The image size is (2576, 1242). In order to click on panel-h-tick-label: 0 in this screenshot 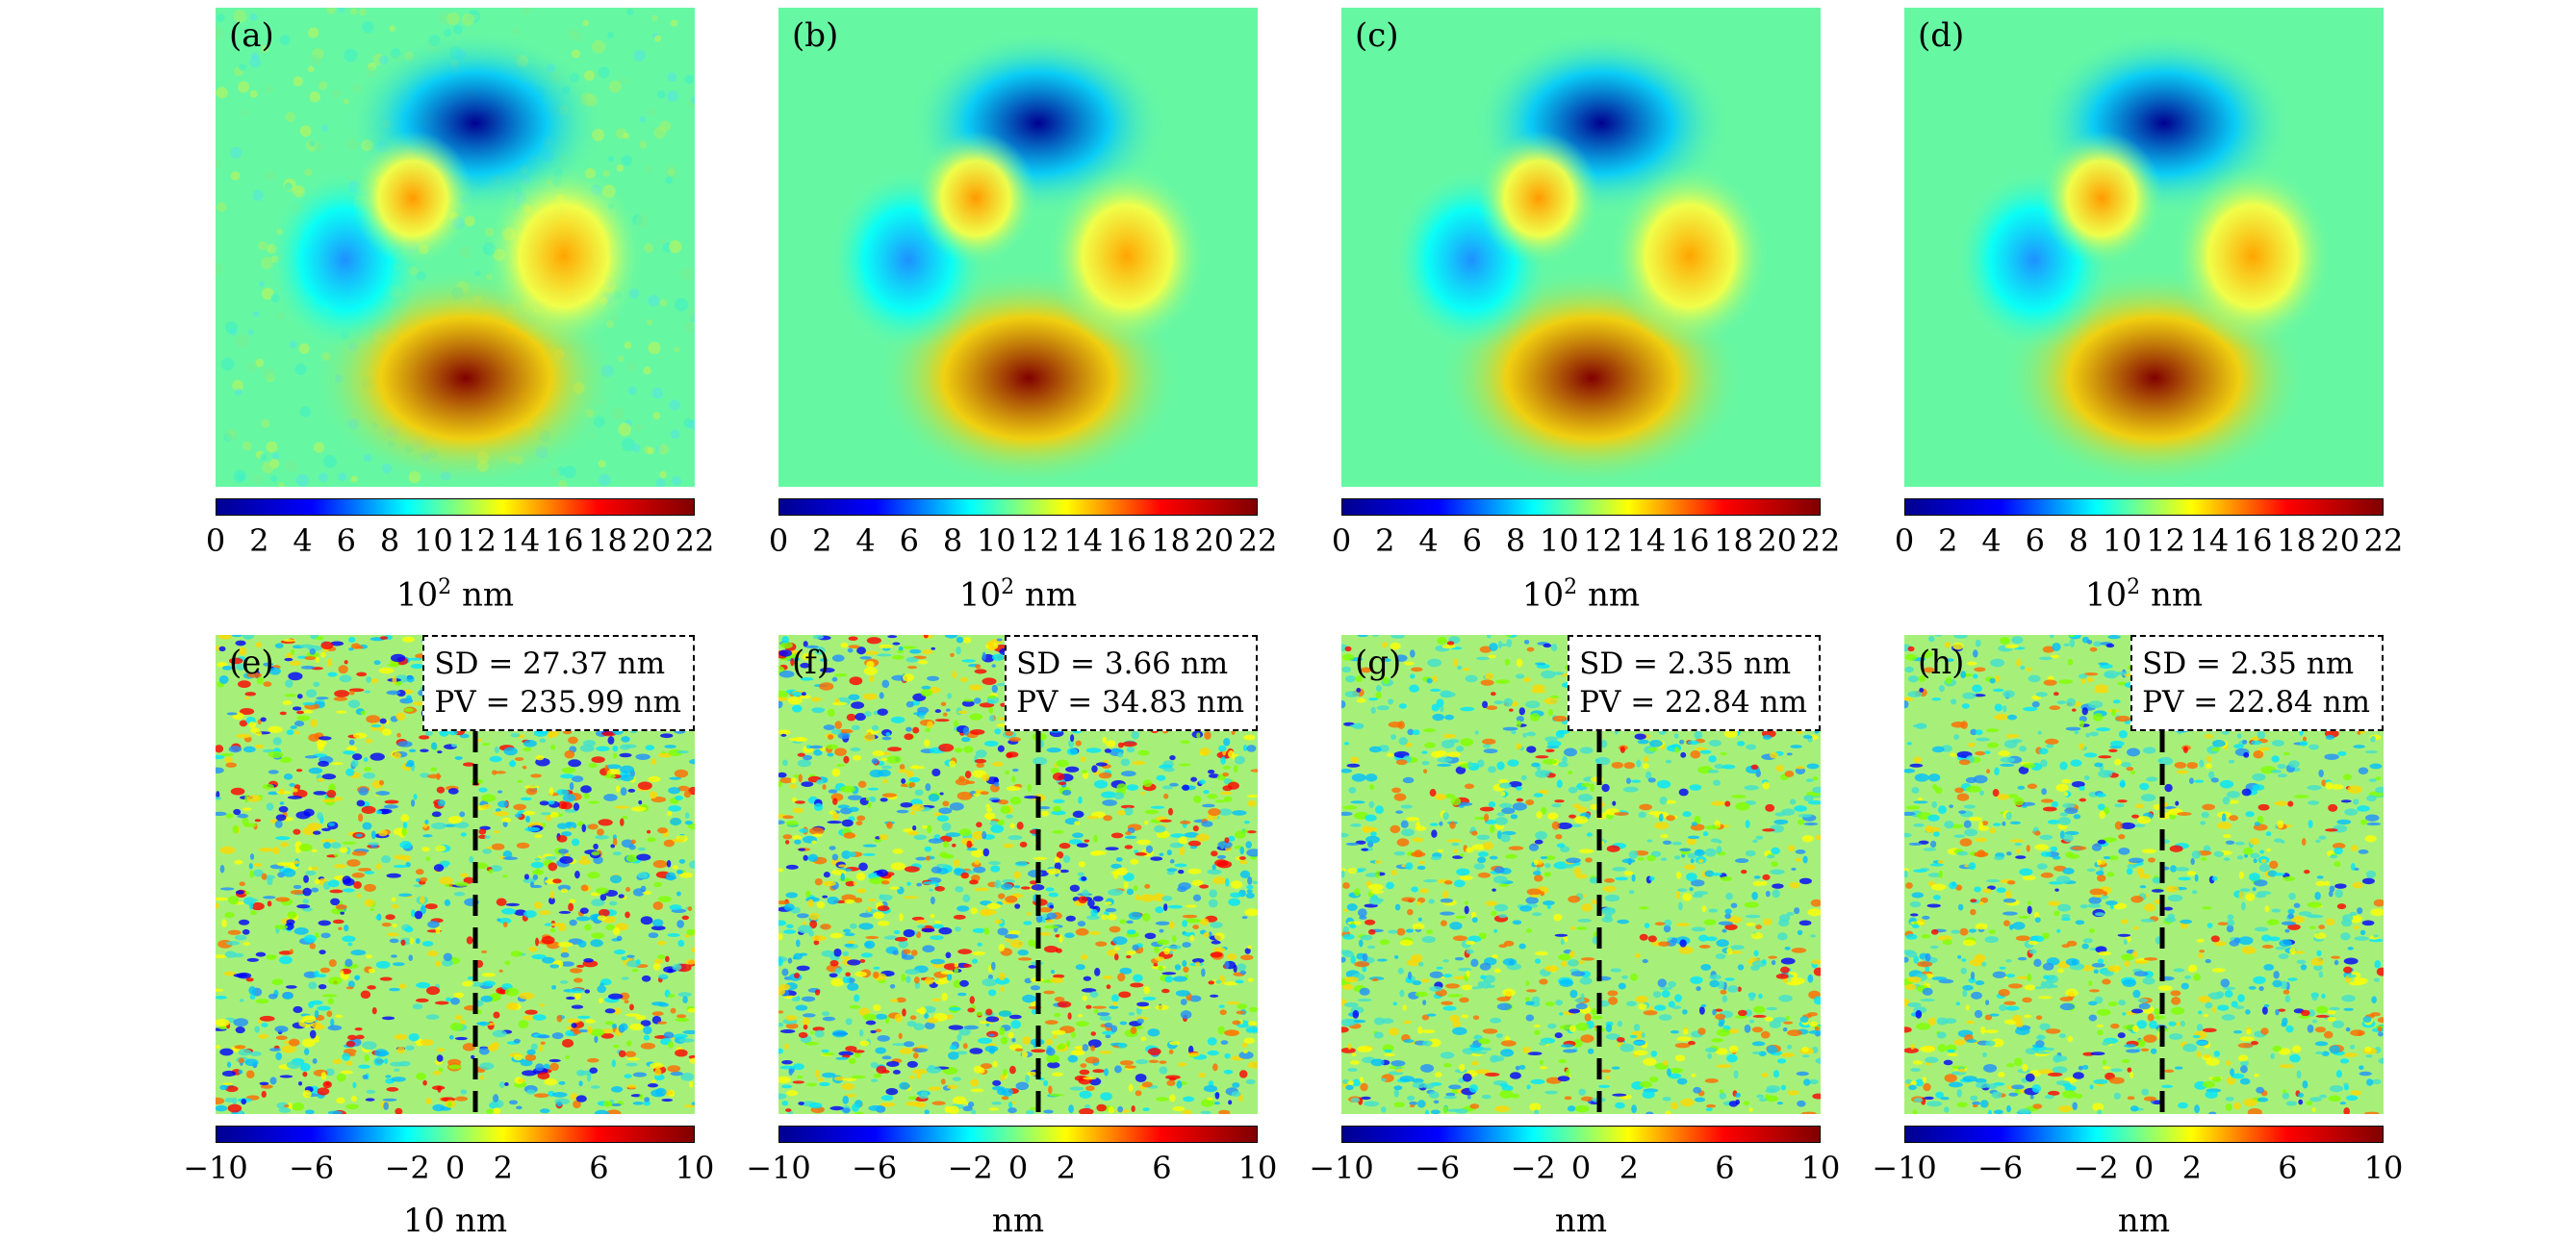, I will do `click(2144, 1168)`.